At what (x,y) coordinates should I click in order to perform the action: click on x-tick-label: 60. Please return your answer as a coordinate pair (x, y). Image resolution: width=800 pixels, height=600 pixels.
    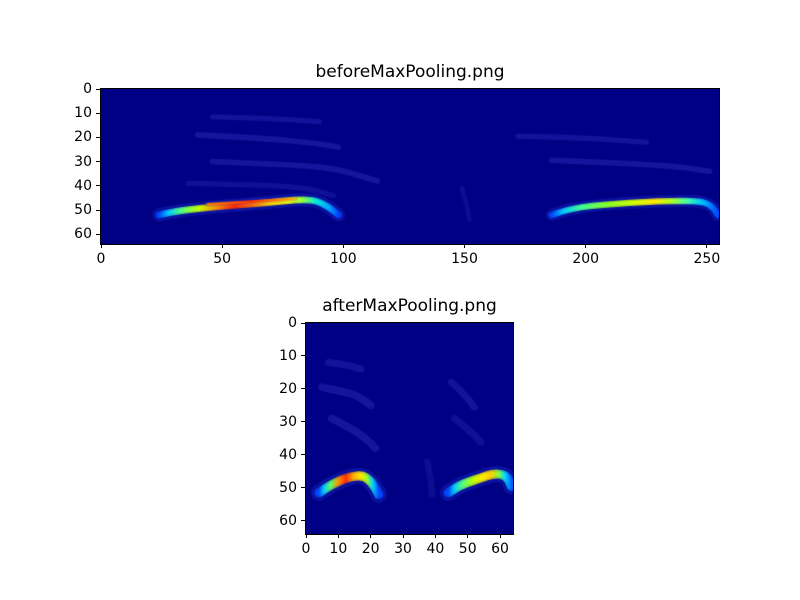
    Looking at the image, I should click on (500, 549).